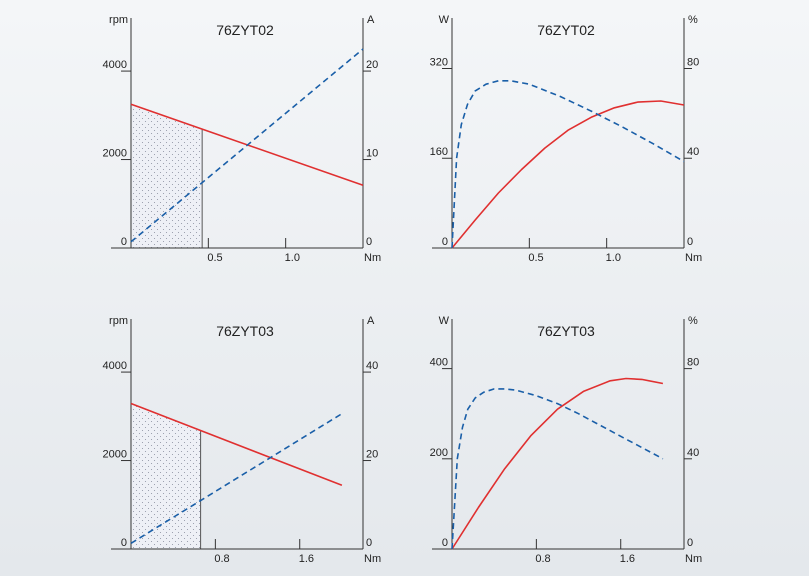  I want to click on chart-76zyt02-power-efficiency: 0 160 320 0 40 80 0.5 1.0 W % Nm 76ZYT02, so click(566, 139).